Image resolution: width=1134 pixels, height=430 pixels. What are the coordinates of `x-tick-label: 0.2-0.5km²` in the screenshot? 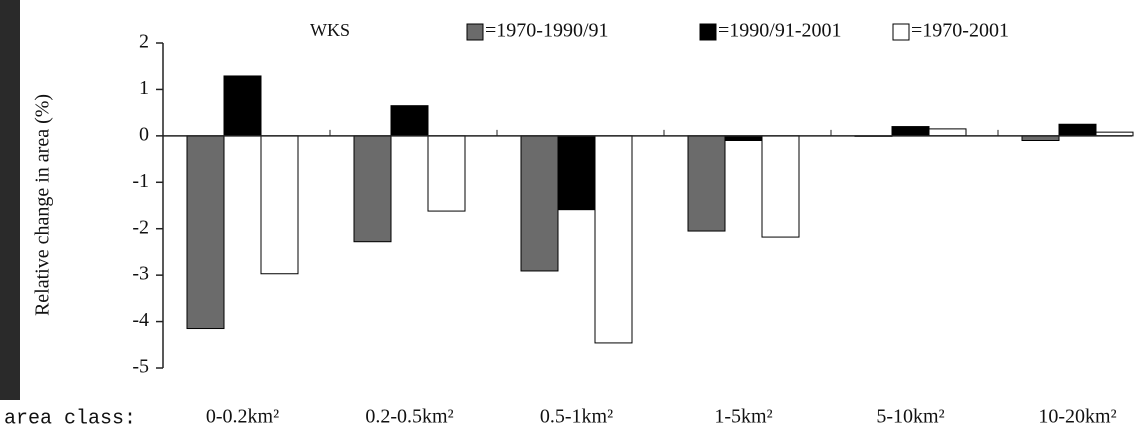 It's located at (409, 417).